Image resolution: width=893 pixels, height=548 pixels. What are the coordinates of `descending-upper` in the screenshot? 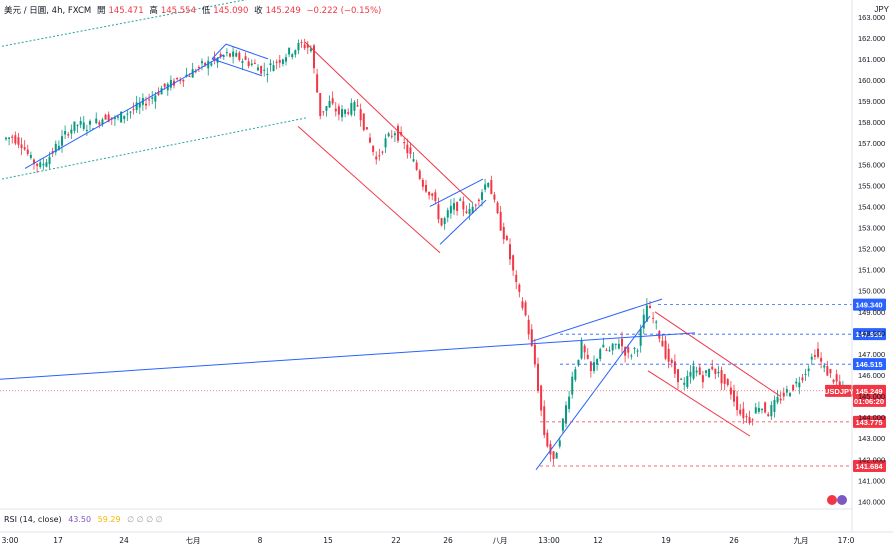 It's located at (717, 354).